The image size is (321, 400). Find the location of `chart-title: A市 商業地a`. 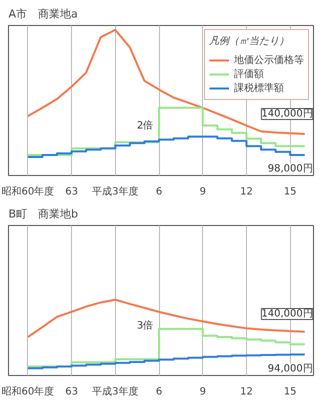

chart-title: A市 商業地a is located at coordinates (43, 14).